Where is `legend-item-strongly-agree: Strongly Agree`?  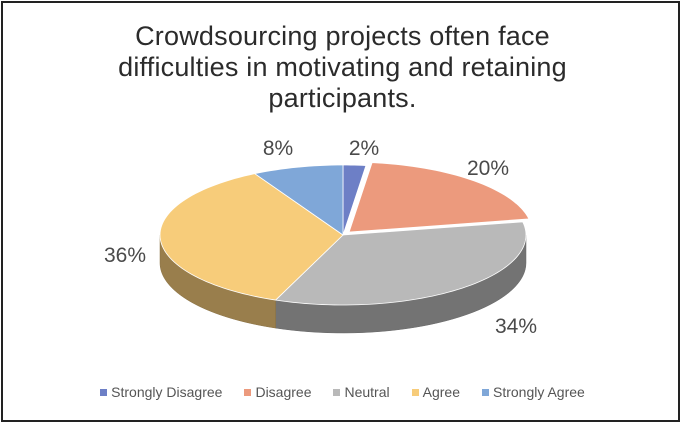
legend-item-strongly-agree: Strongly Agree is located at coordinates (533, 392).